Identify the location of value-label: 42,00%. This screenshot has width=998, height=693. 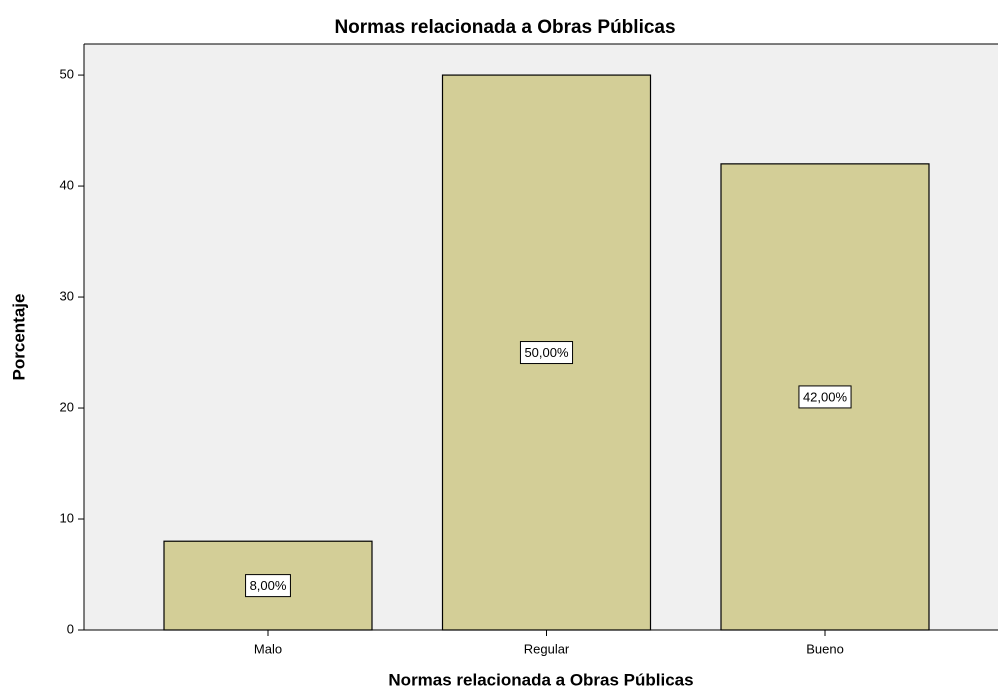
(825, 396).